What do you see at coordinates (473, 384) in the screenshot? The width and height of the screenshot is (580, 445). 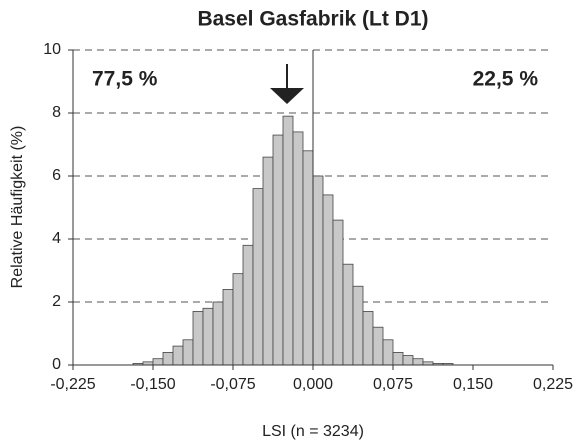 I see `x-tick-label: 0,150` at bounding box center [473, 384].